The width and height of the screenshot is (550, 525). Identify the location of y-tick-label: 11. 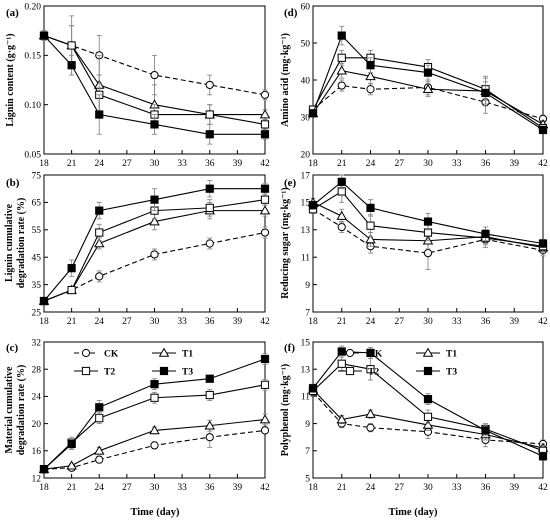
(305, 398).